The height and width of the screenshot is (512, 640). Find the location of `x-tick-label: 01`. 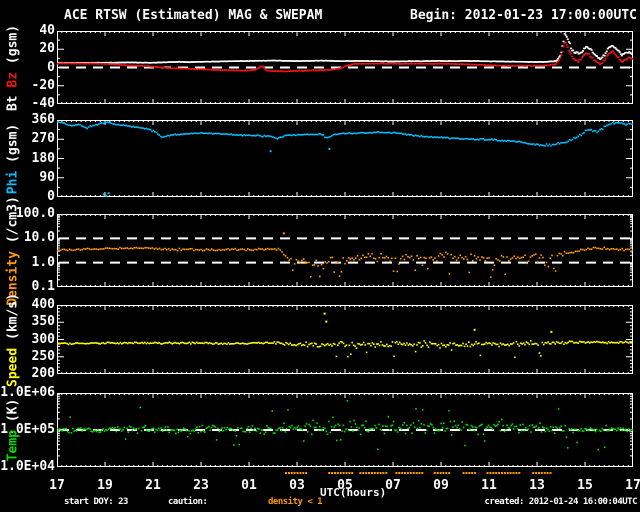

x-tick-label: 01 is located at coordinates (249, 485).